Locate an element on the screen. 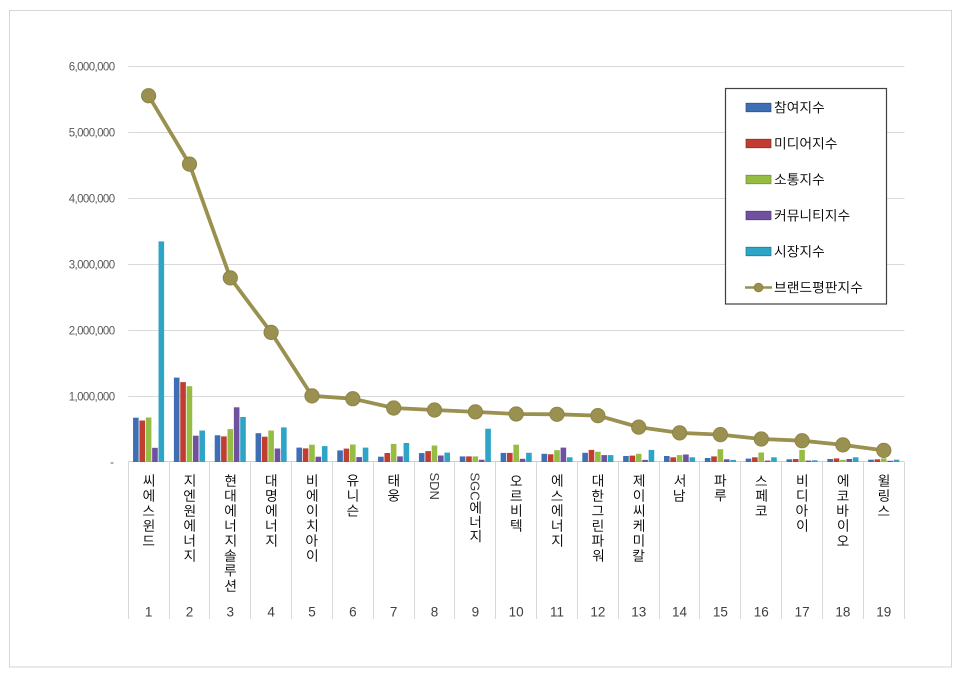 Image resolution: width=960 pixels, height=680 pixels. svg-text: 6 is located at coordinates (353, 611).